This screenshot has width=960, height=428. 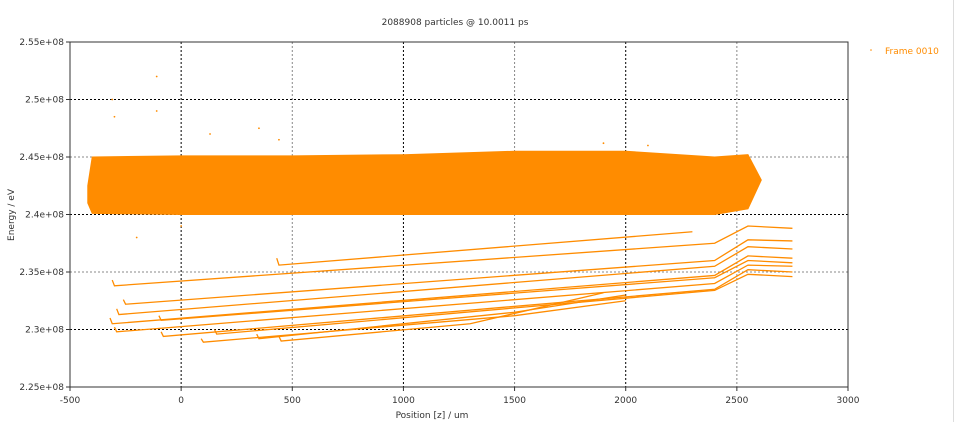 I want to click on y-tick-label: 2.55e+08, so click(x=41, y=43).